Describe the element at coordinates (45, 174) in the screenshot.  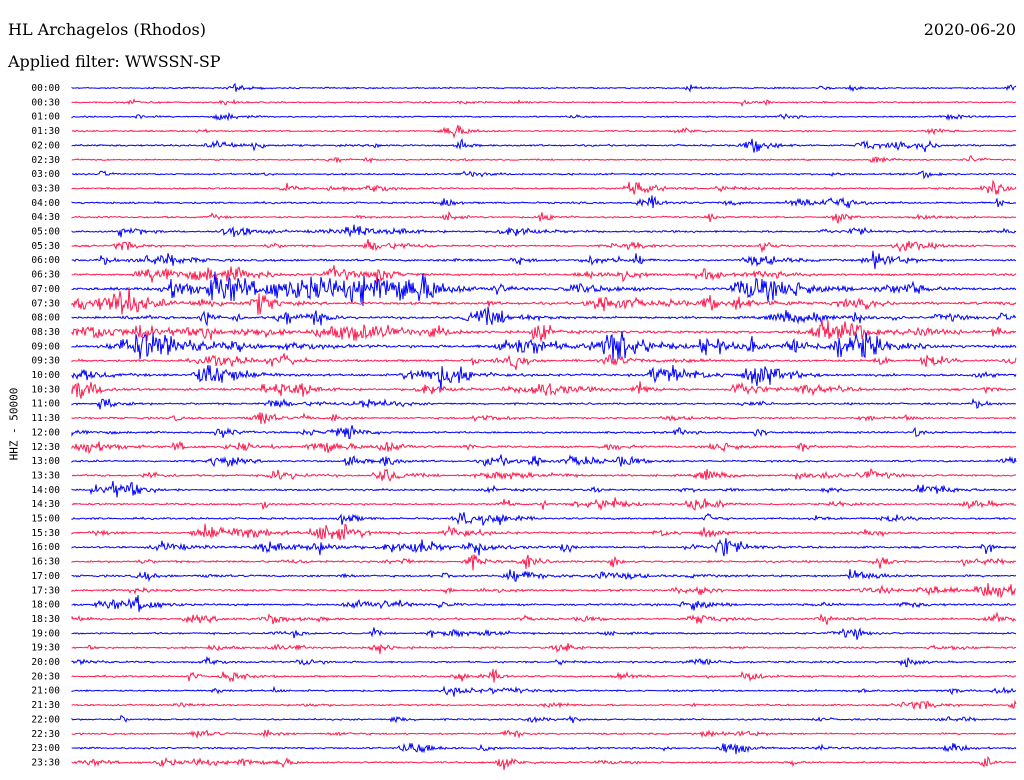
I see `time-label: 03:00` at that location.